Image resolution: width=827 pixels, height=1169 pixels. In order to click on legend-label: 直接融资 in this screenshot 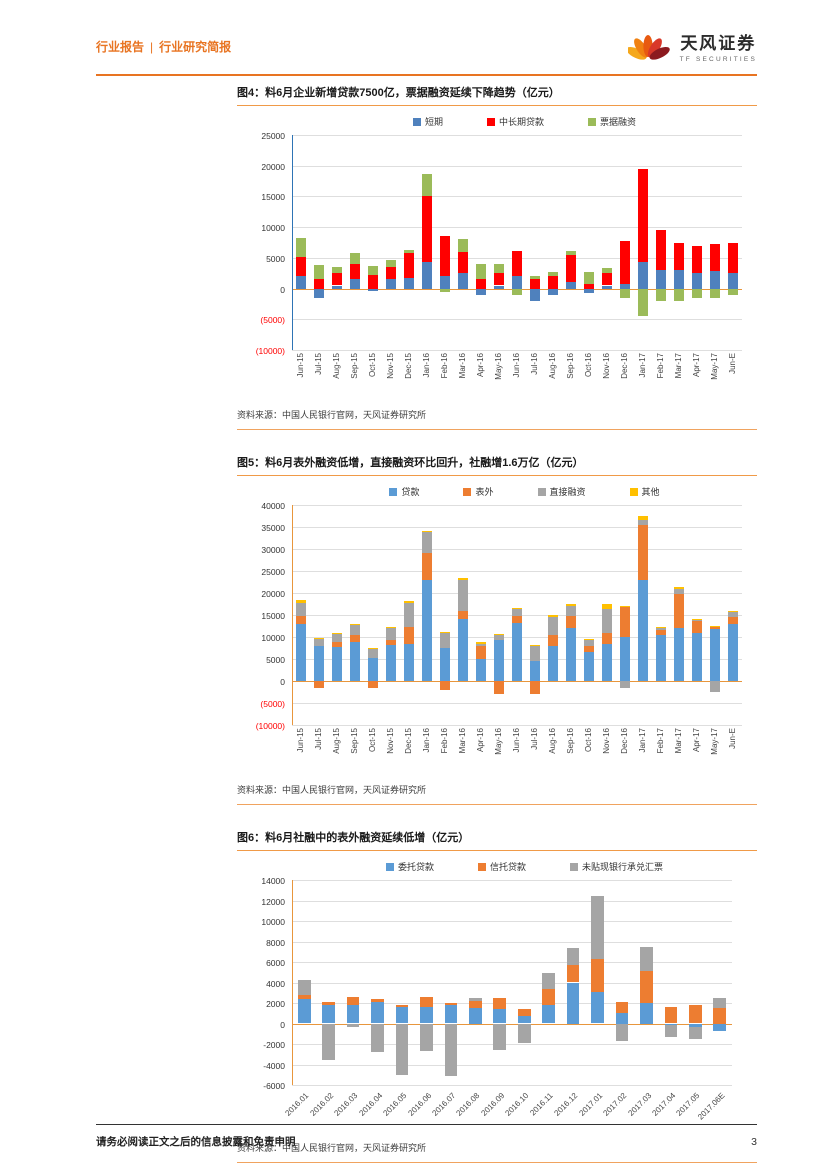, I will do `click(567, 492)`.